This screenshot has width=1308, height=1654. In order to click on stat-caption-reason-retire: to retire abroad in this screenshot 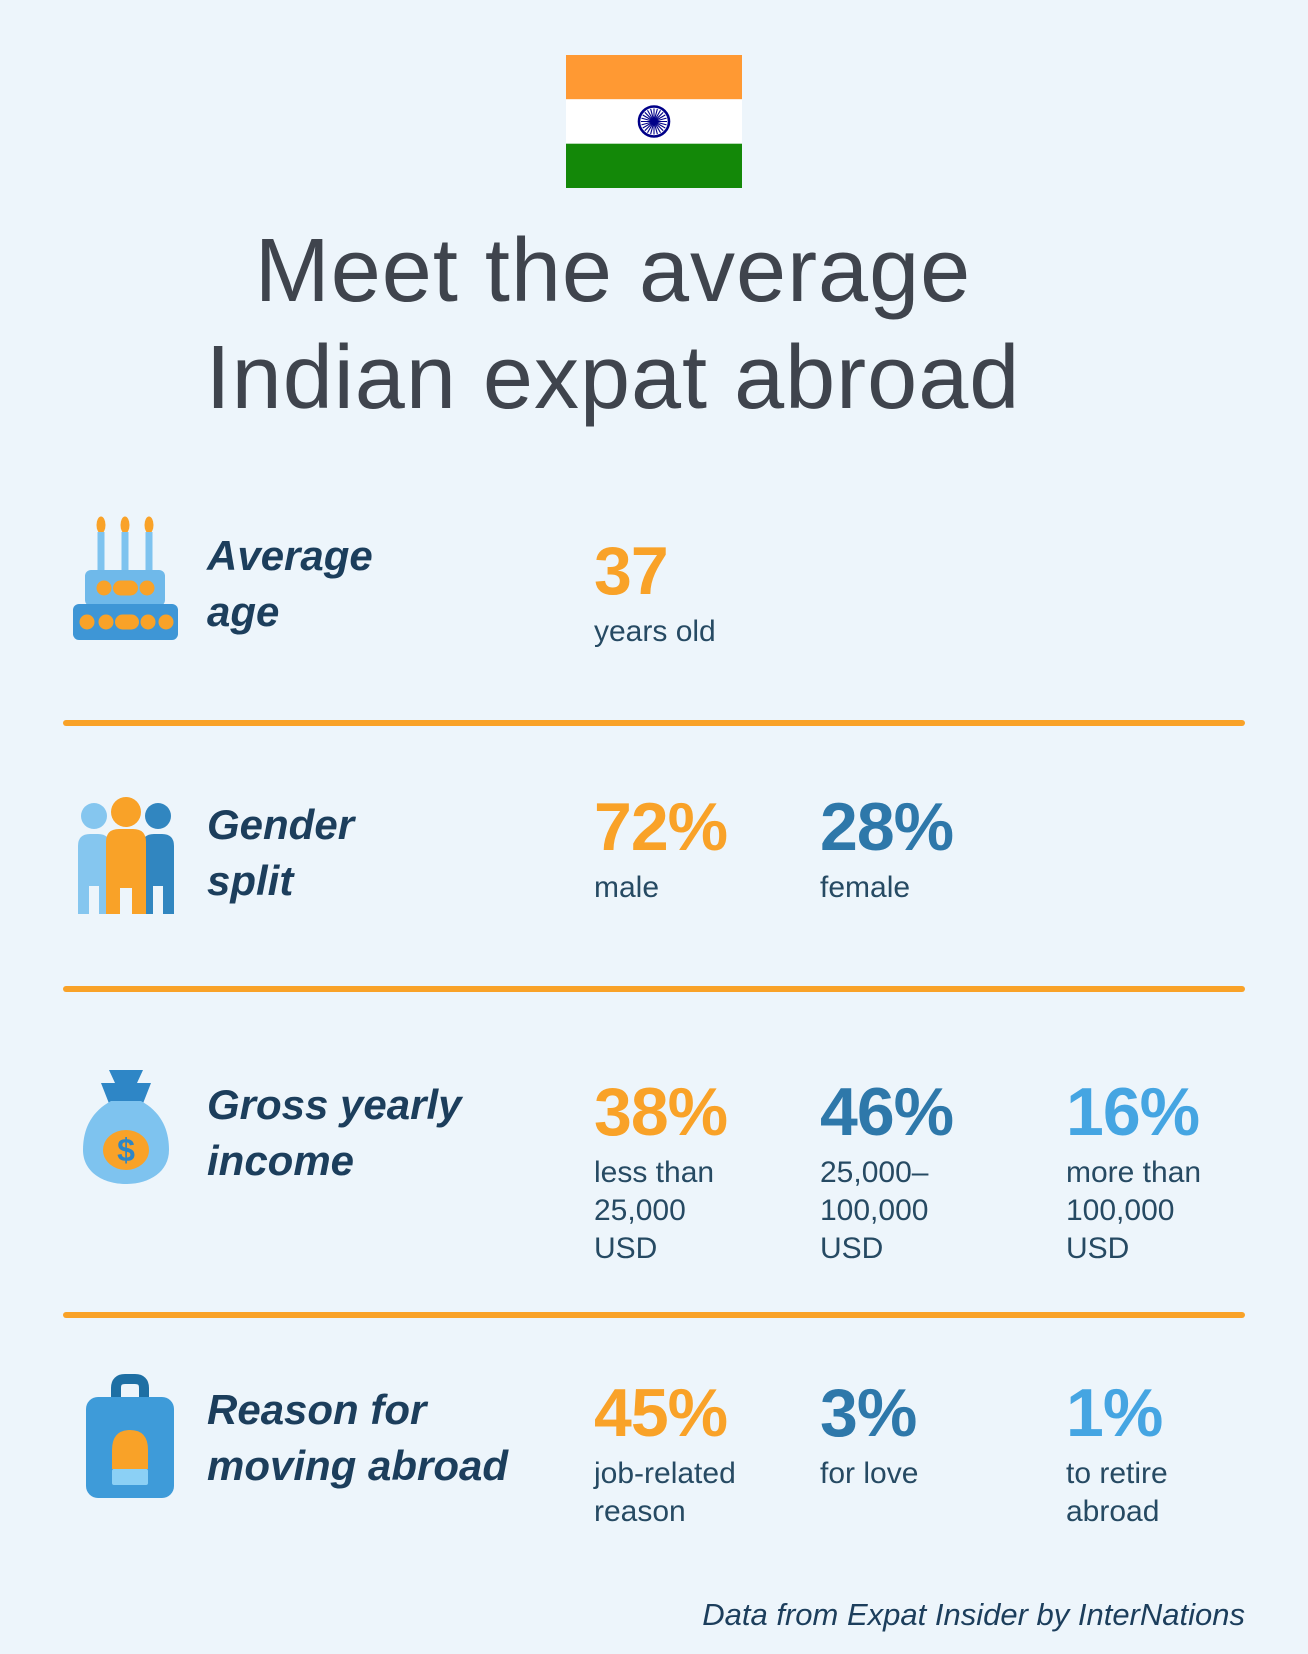, I will do `click(1117, 1492)`.